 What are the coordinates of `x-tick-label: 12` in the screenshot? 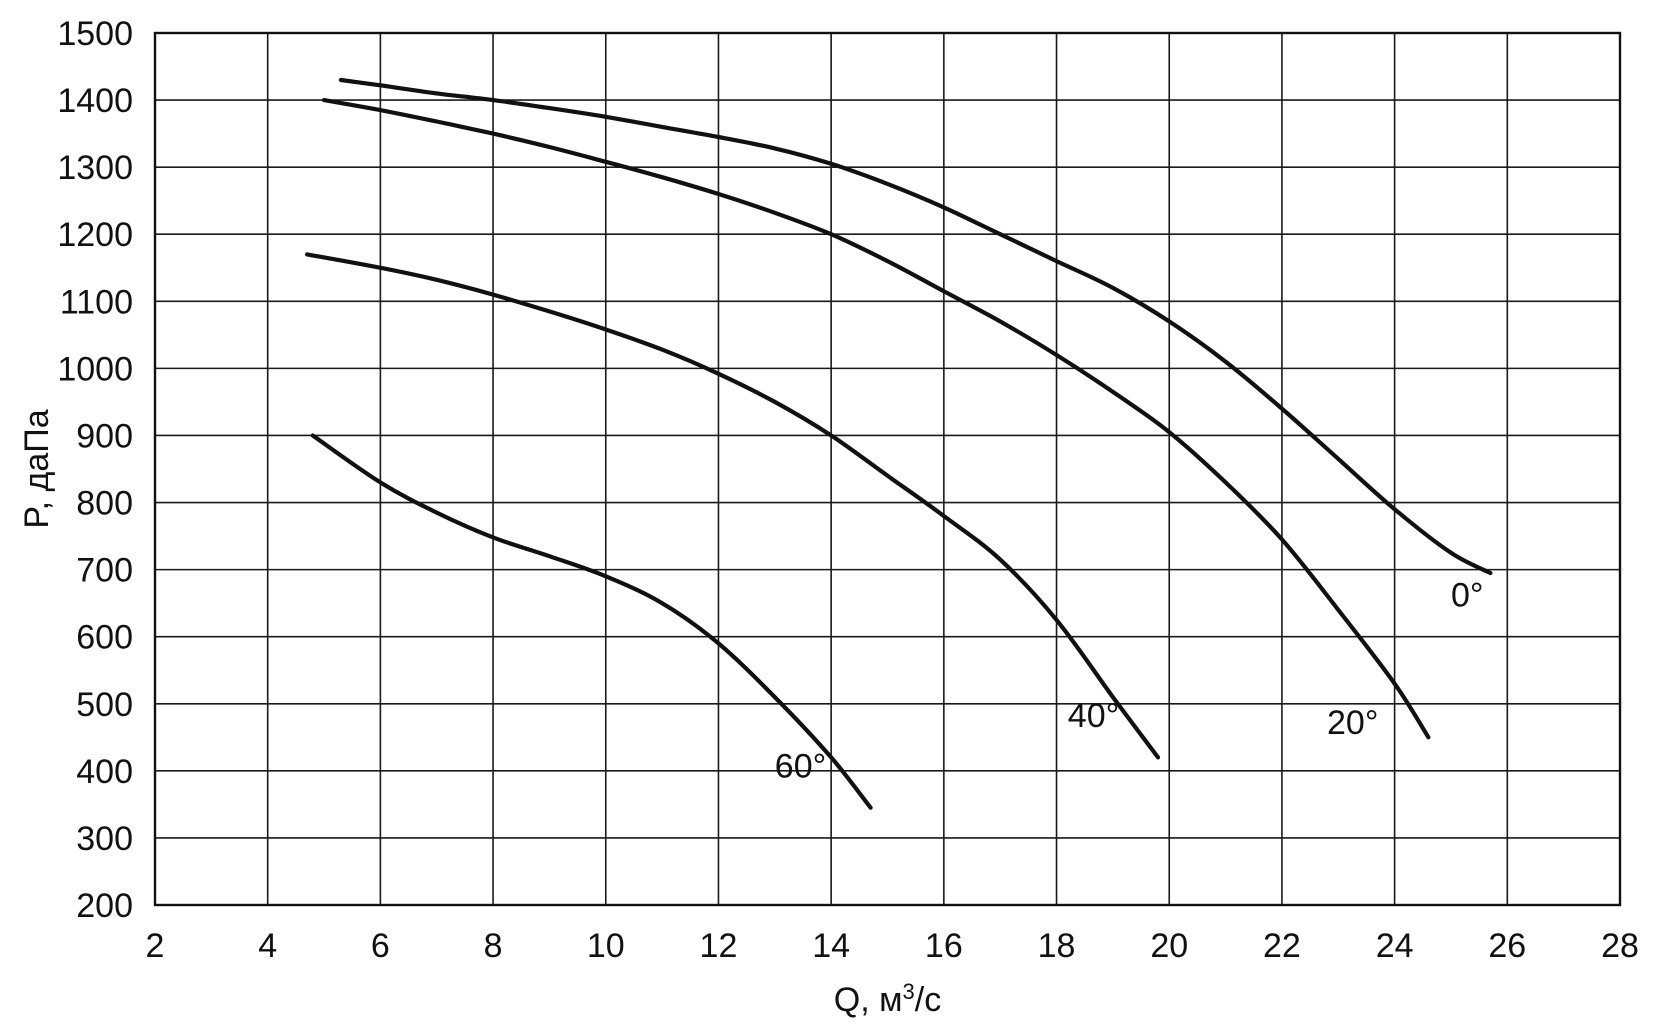 It's located at (719, 946).